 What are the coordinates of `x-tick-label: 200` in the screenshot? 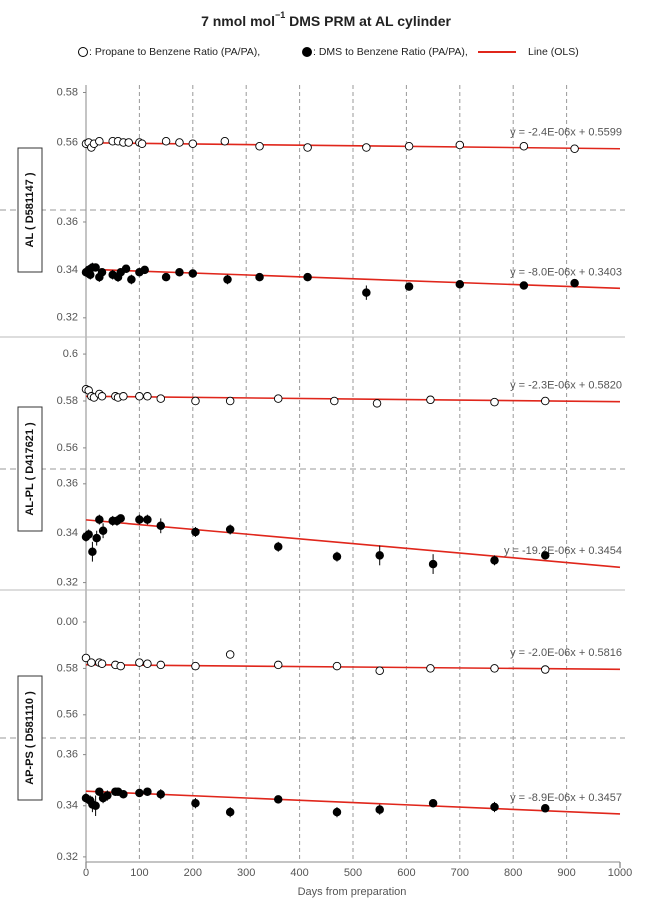 It's located at (193, 873).